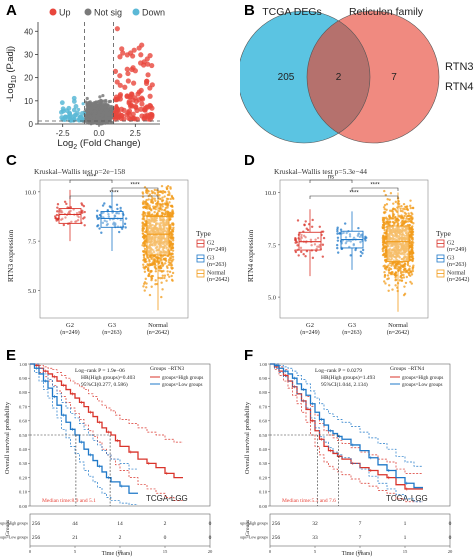 The height and width of the screenshot is (557, 474). What do you see at coordinates (120, 524) in the screenshot?
I see `km-risk-value: 14` at bounding box center [120, 524].